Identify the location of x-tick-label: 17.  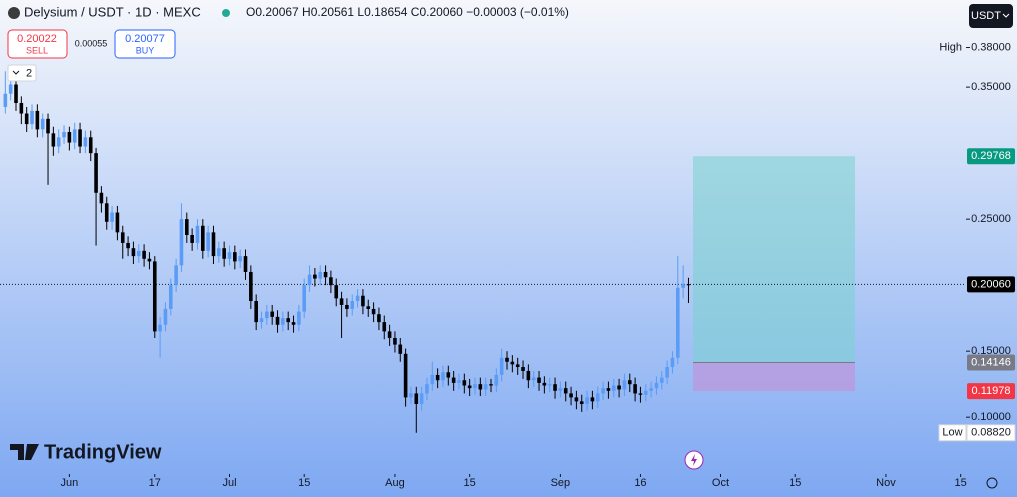
(155, 483).